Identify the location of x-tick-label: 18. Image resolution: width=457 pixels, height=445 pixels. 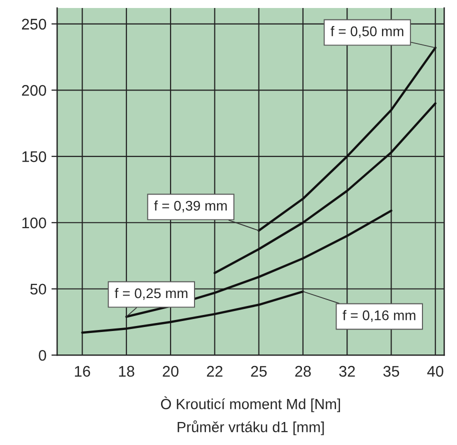
(126, 371).